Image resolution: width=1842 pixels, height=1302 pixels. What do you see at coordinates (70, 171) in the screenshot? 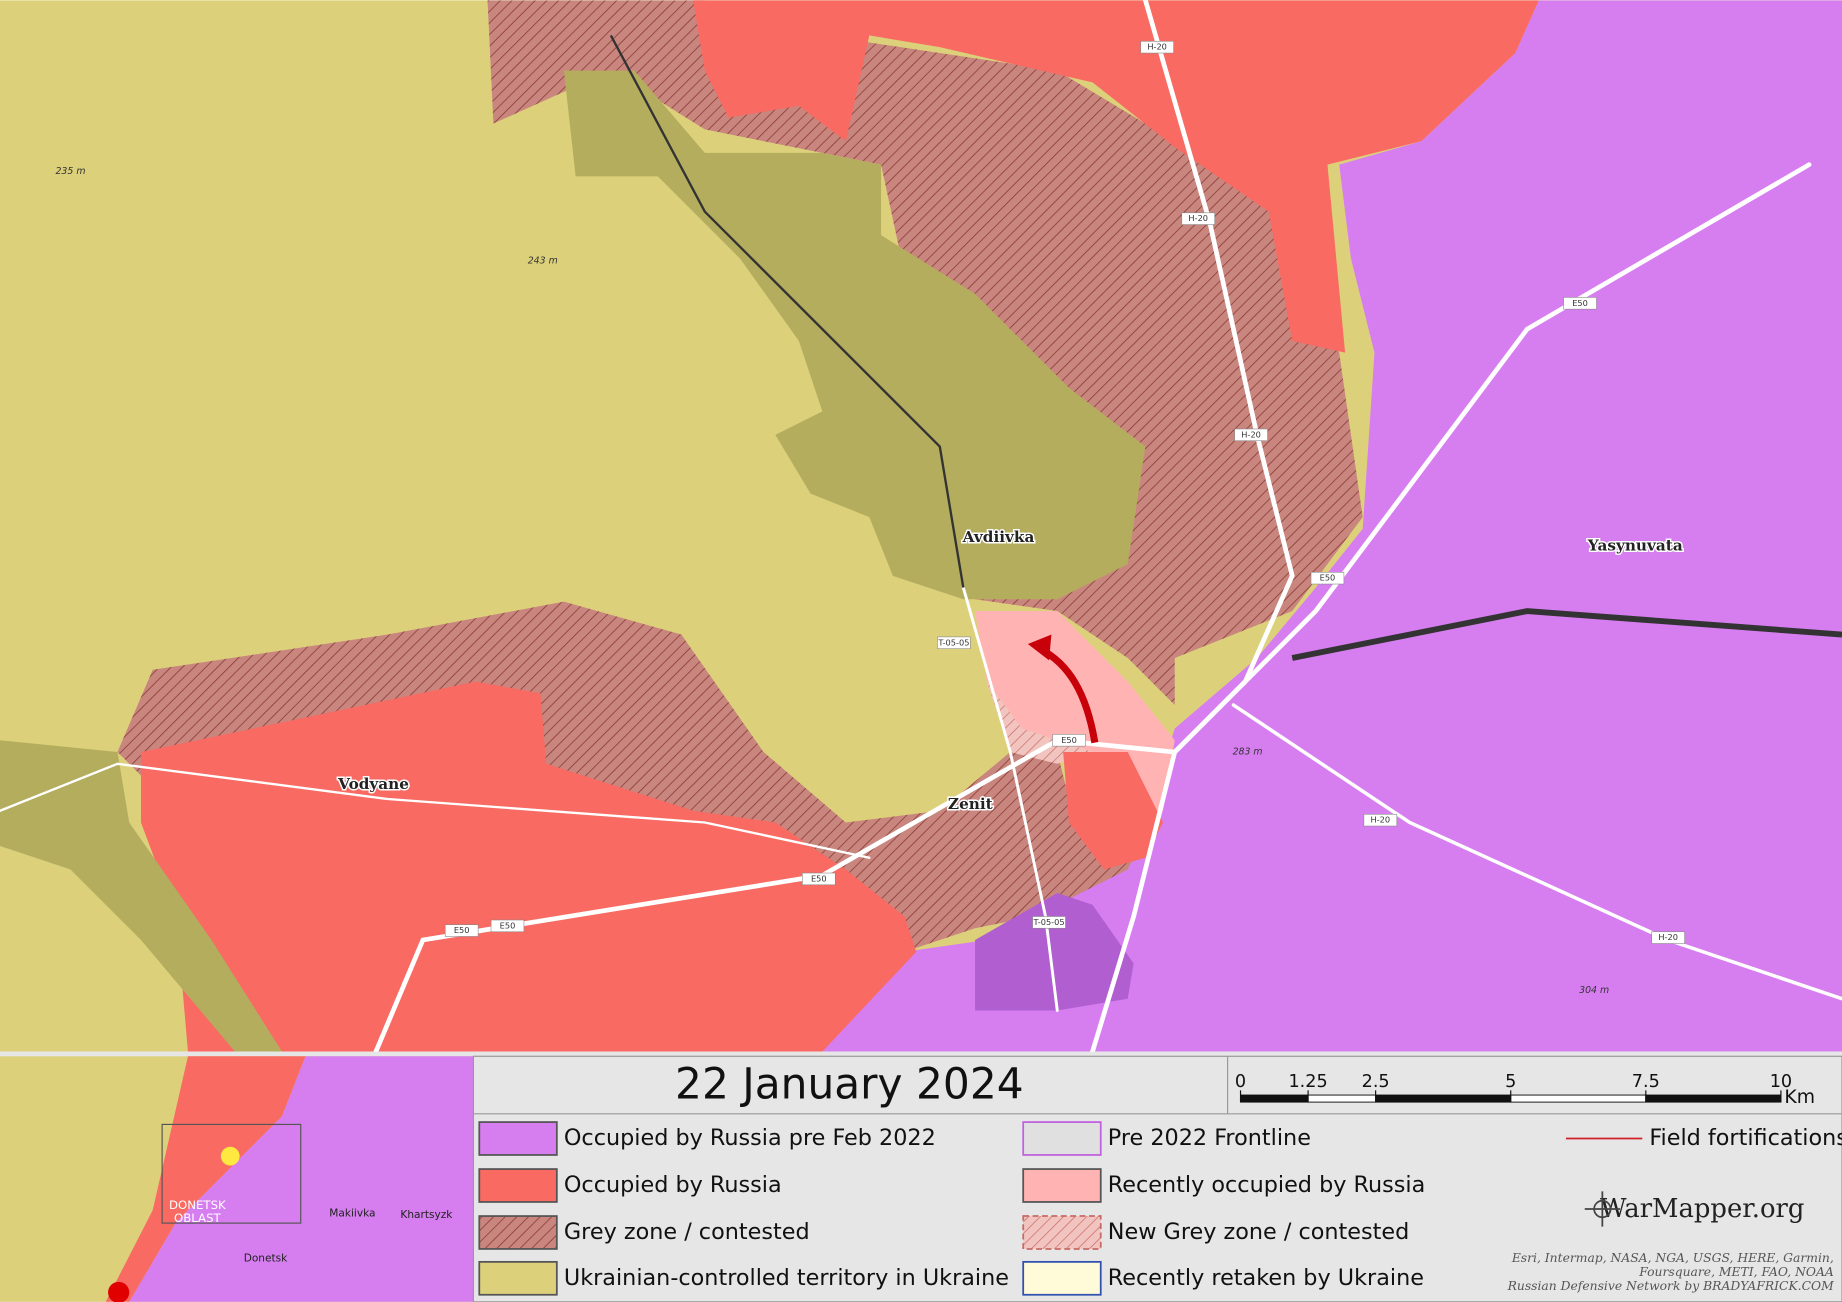
I see `elevation-label: 235 m` at bounding box center [70, 171].